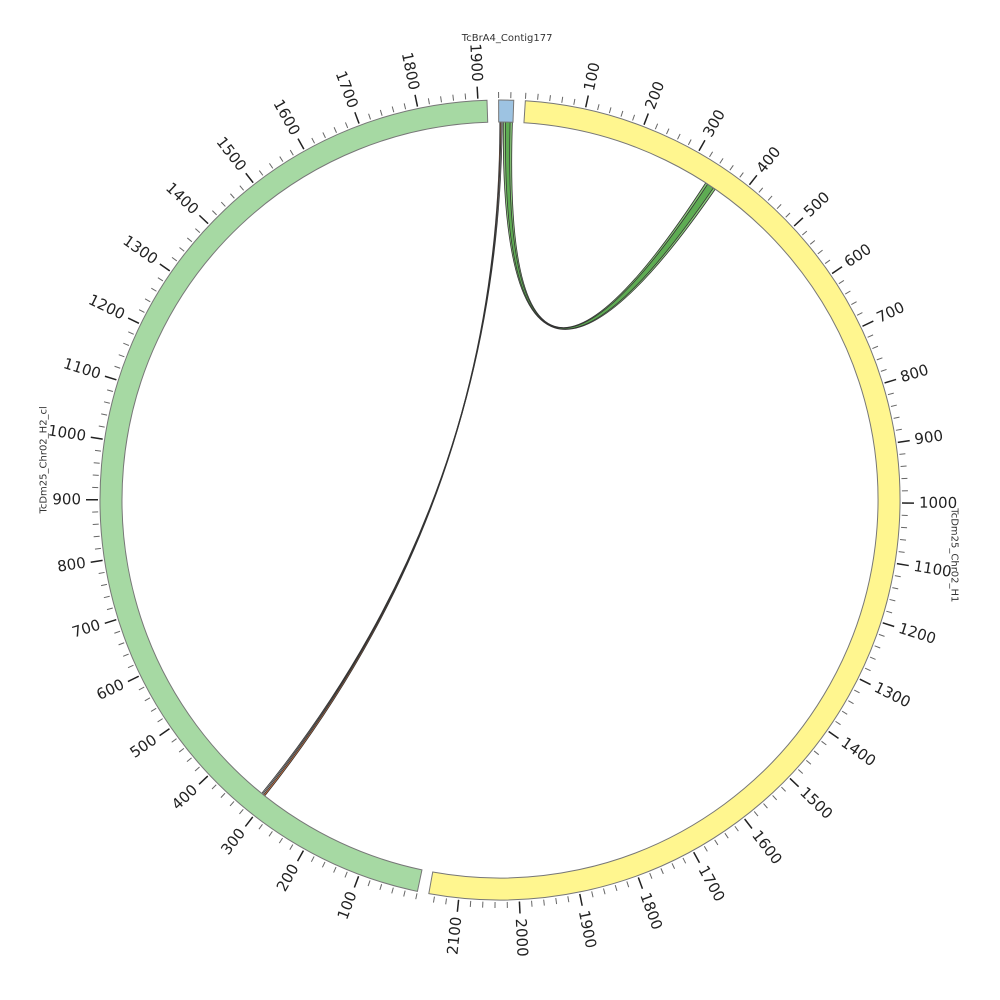  Describe the element at coordinates (891, 312) in the screenshot. I see `tick-label: 700` at that location.